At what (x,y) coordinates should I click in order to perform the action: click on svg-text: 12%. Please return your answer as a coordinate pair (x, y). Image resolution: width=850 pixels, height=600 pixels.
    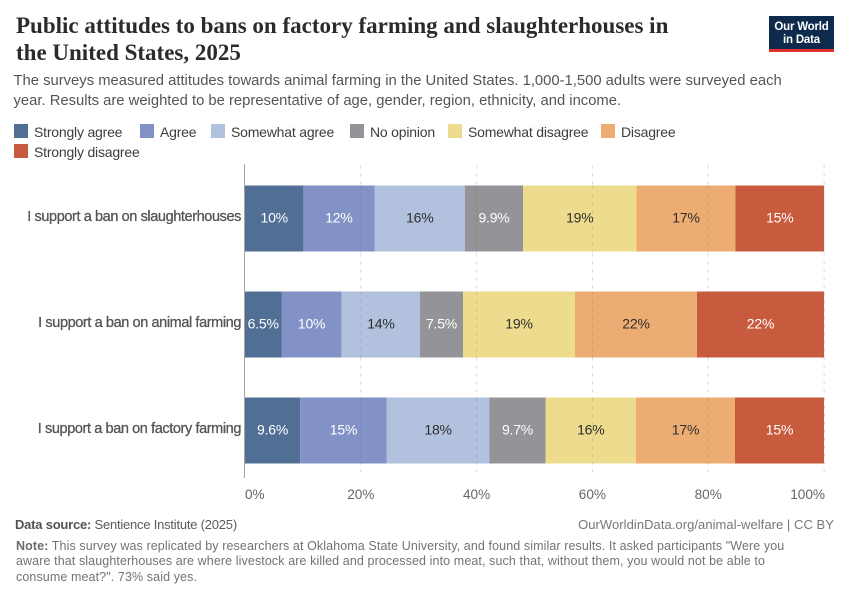
    Looking at the image, I should click on (338, 217).